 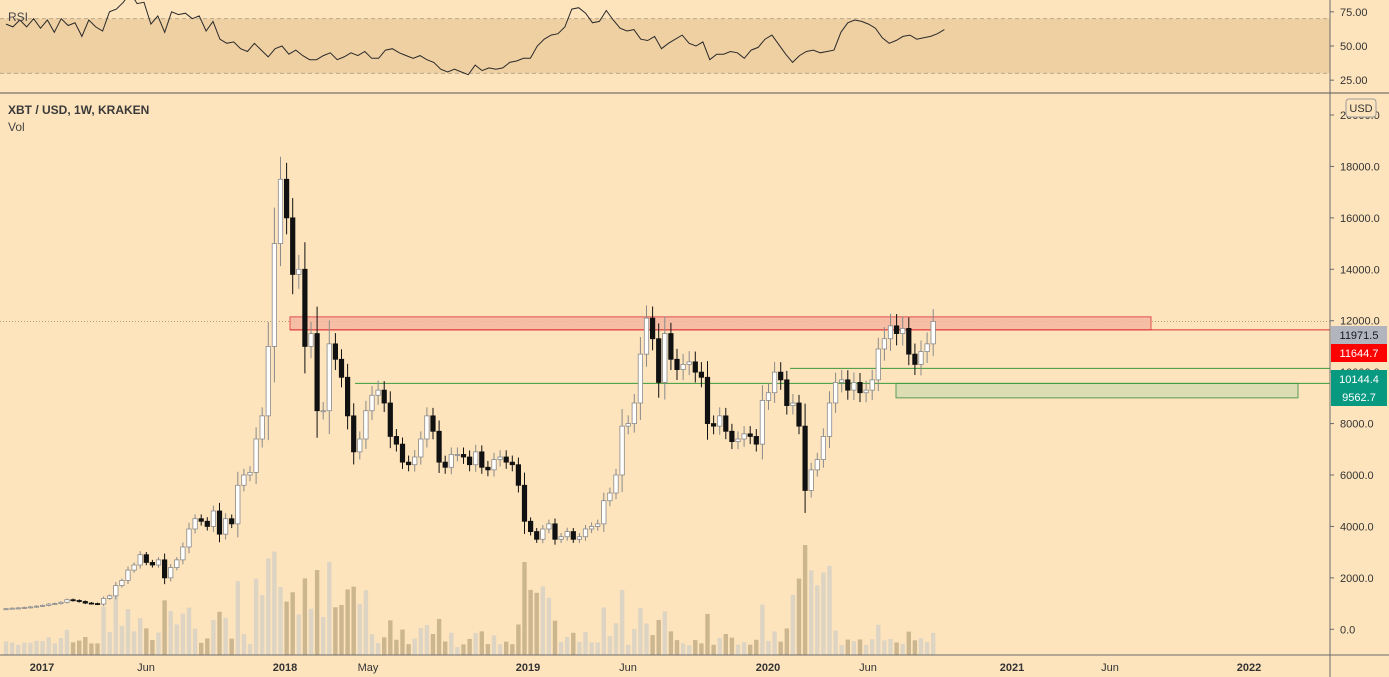 I want to click on currency-button-frame, so click(x=1361, y=108).